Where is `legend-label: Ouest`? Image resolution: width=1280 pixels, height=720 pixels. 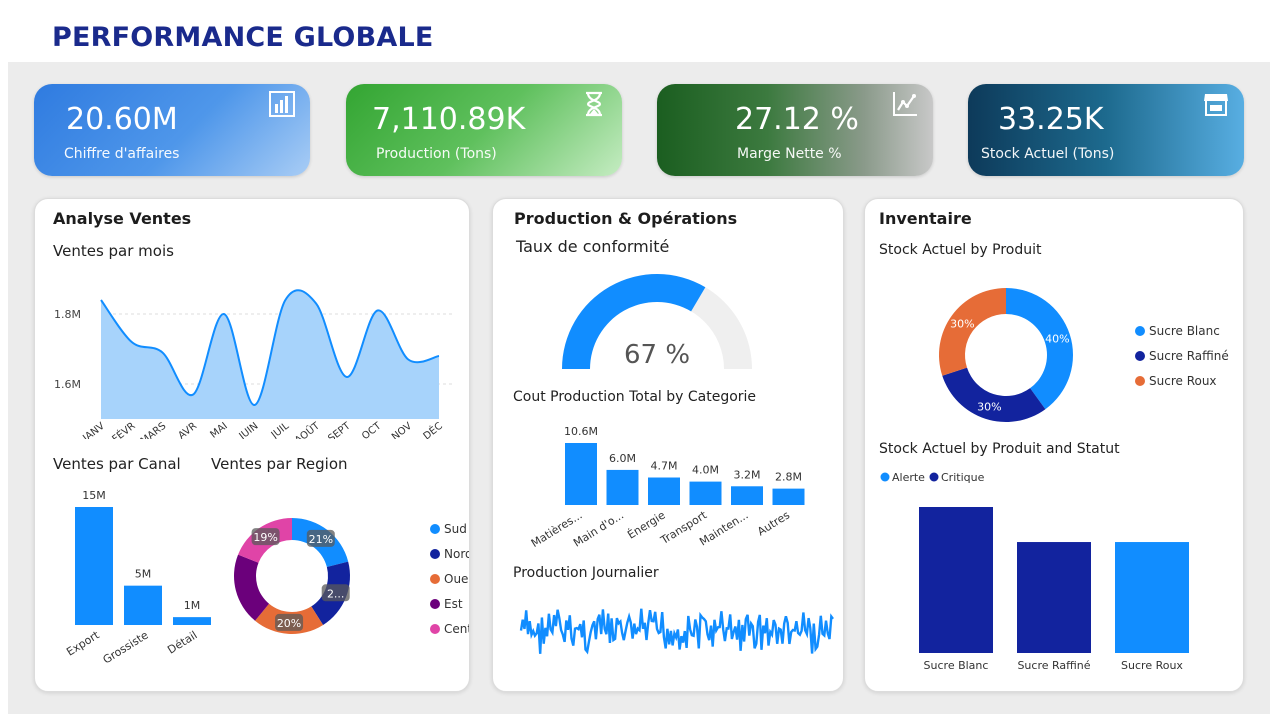 legend-label: Ouest is located at coordinates (456, 579).